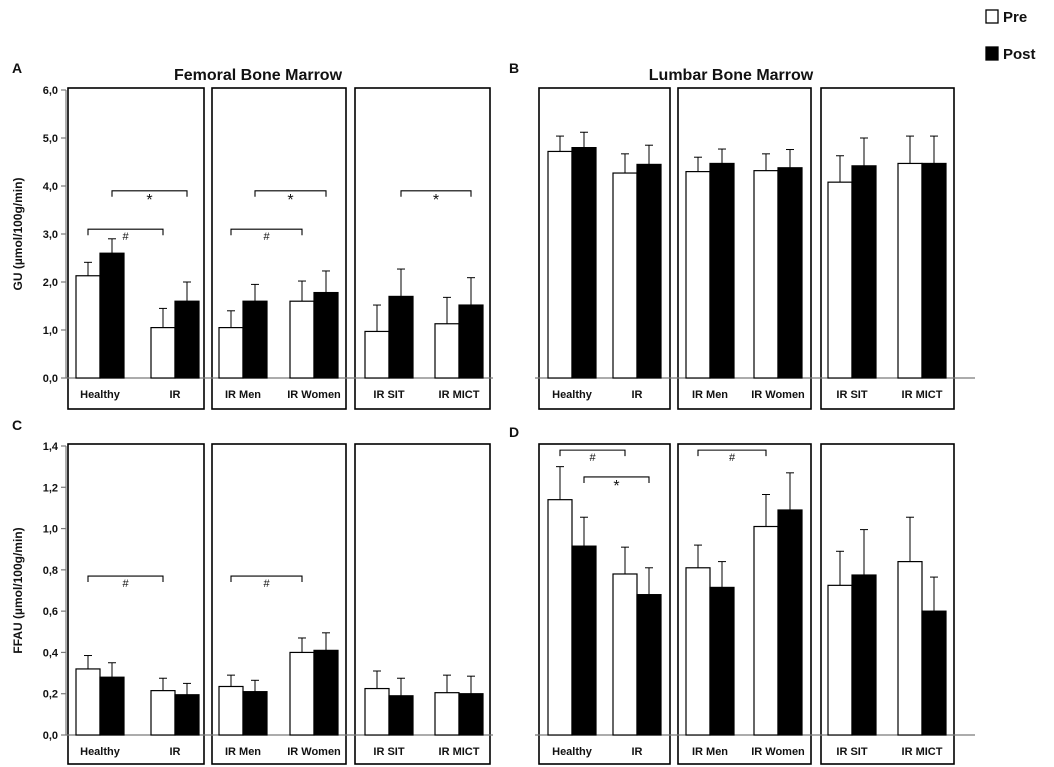  I want to click on panel-letter-d: D, so click(514, 432).